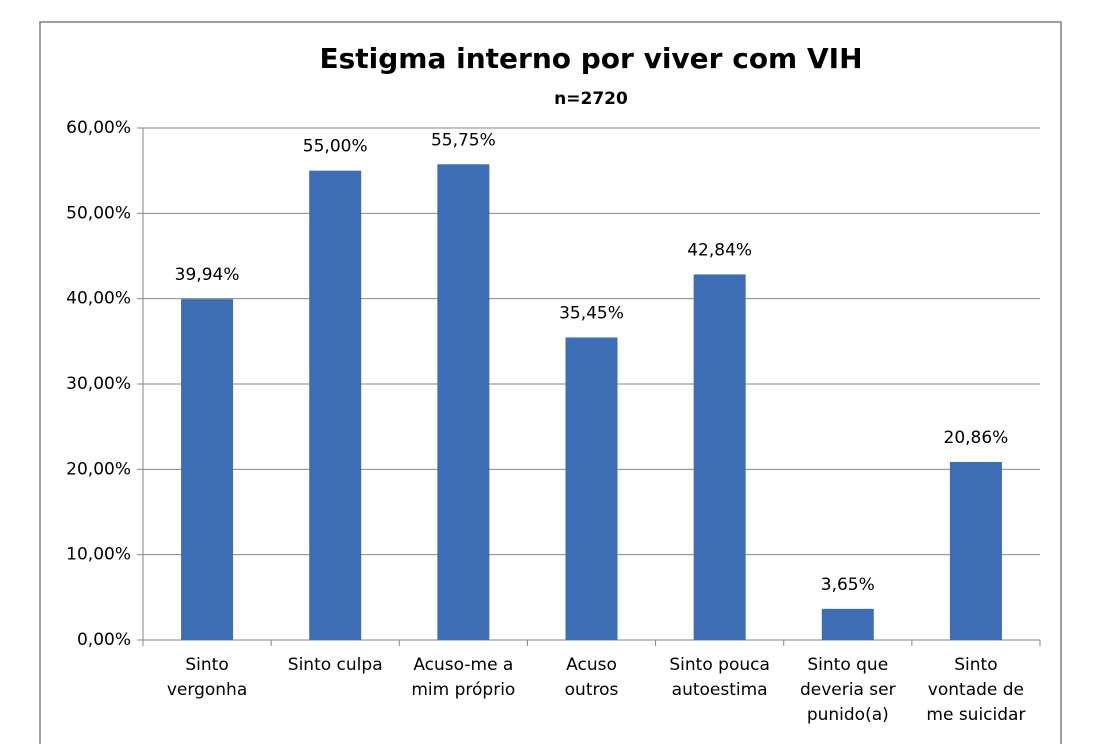 This screenshot has height=744, width=1101. Describe the element at coordinates (207, 275) in the screenshot. I see `data-label: 39,94%` at that location.